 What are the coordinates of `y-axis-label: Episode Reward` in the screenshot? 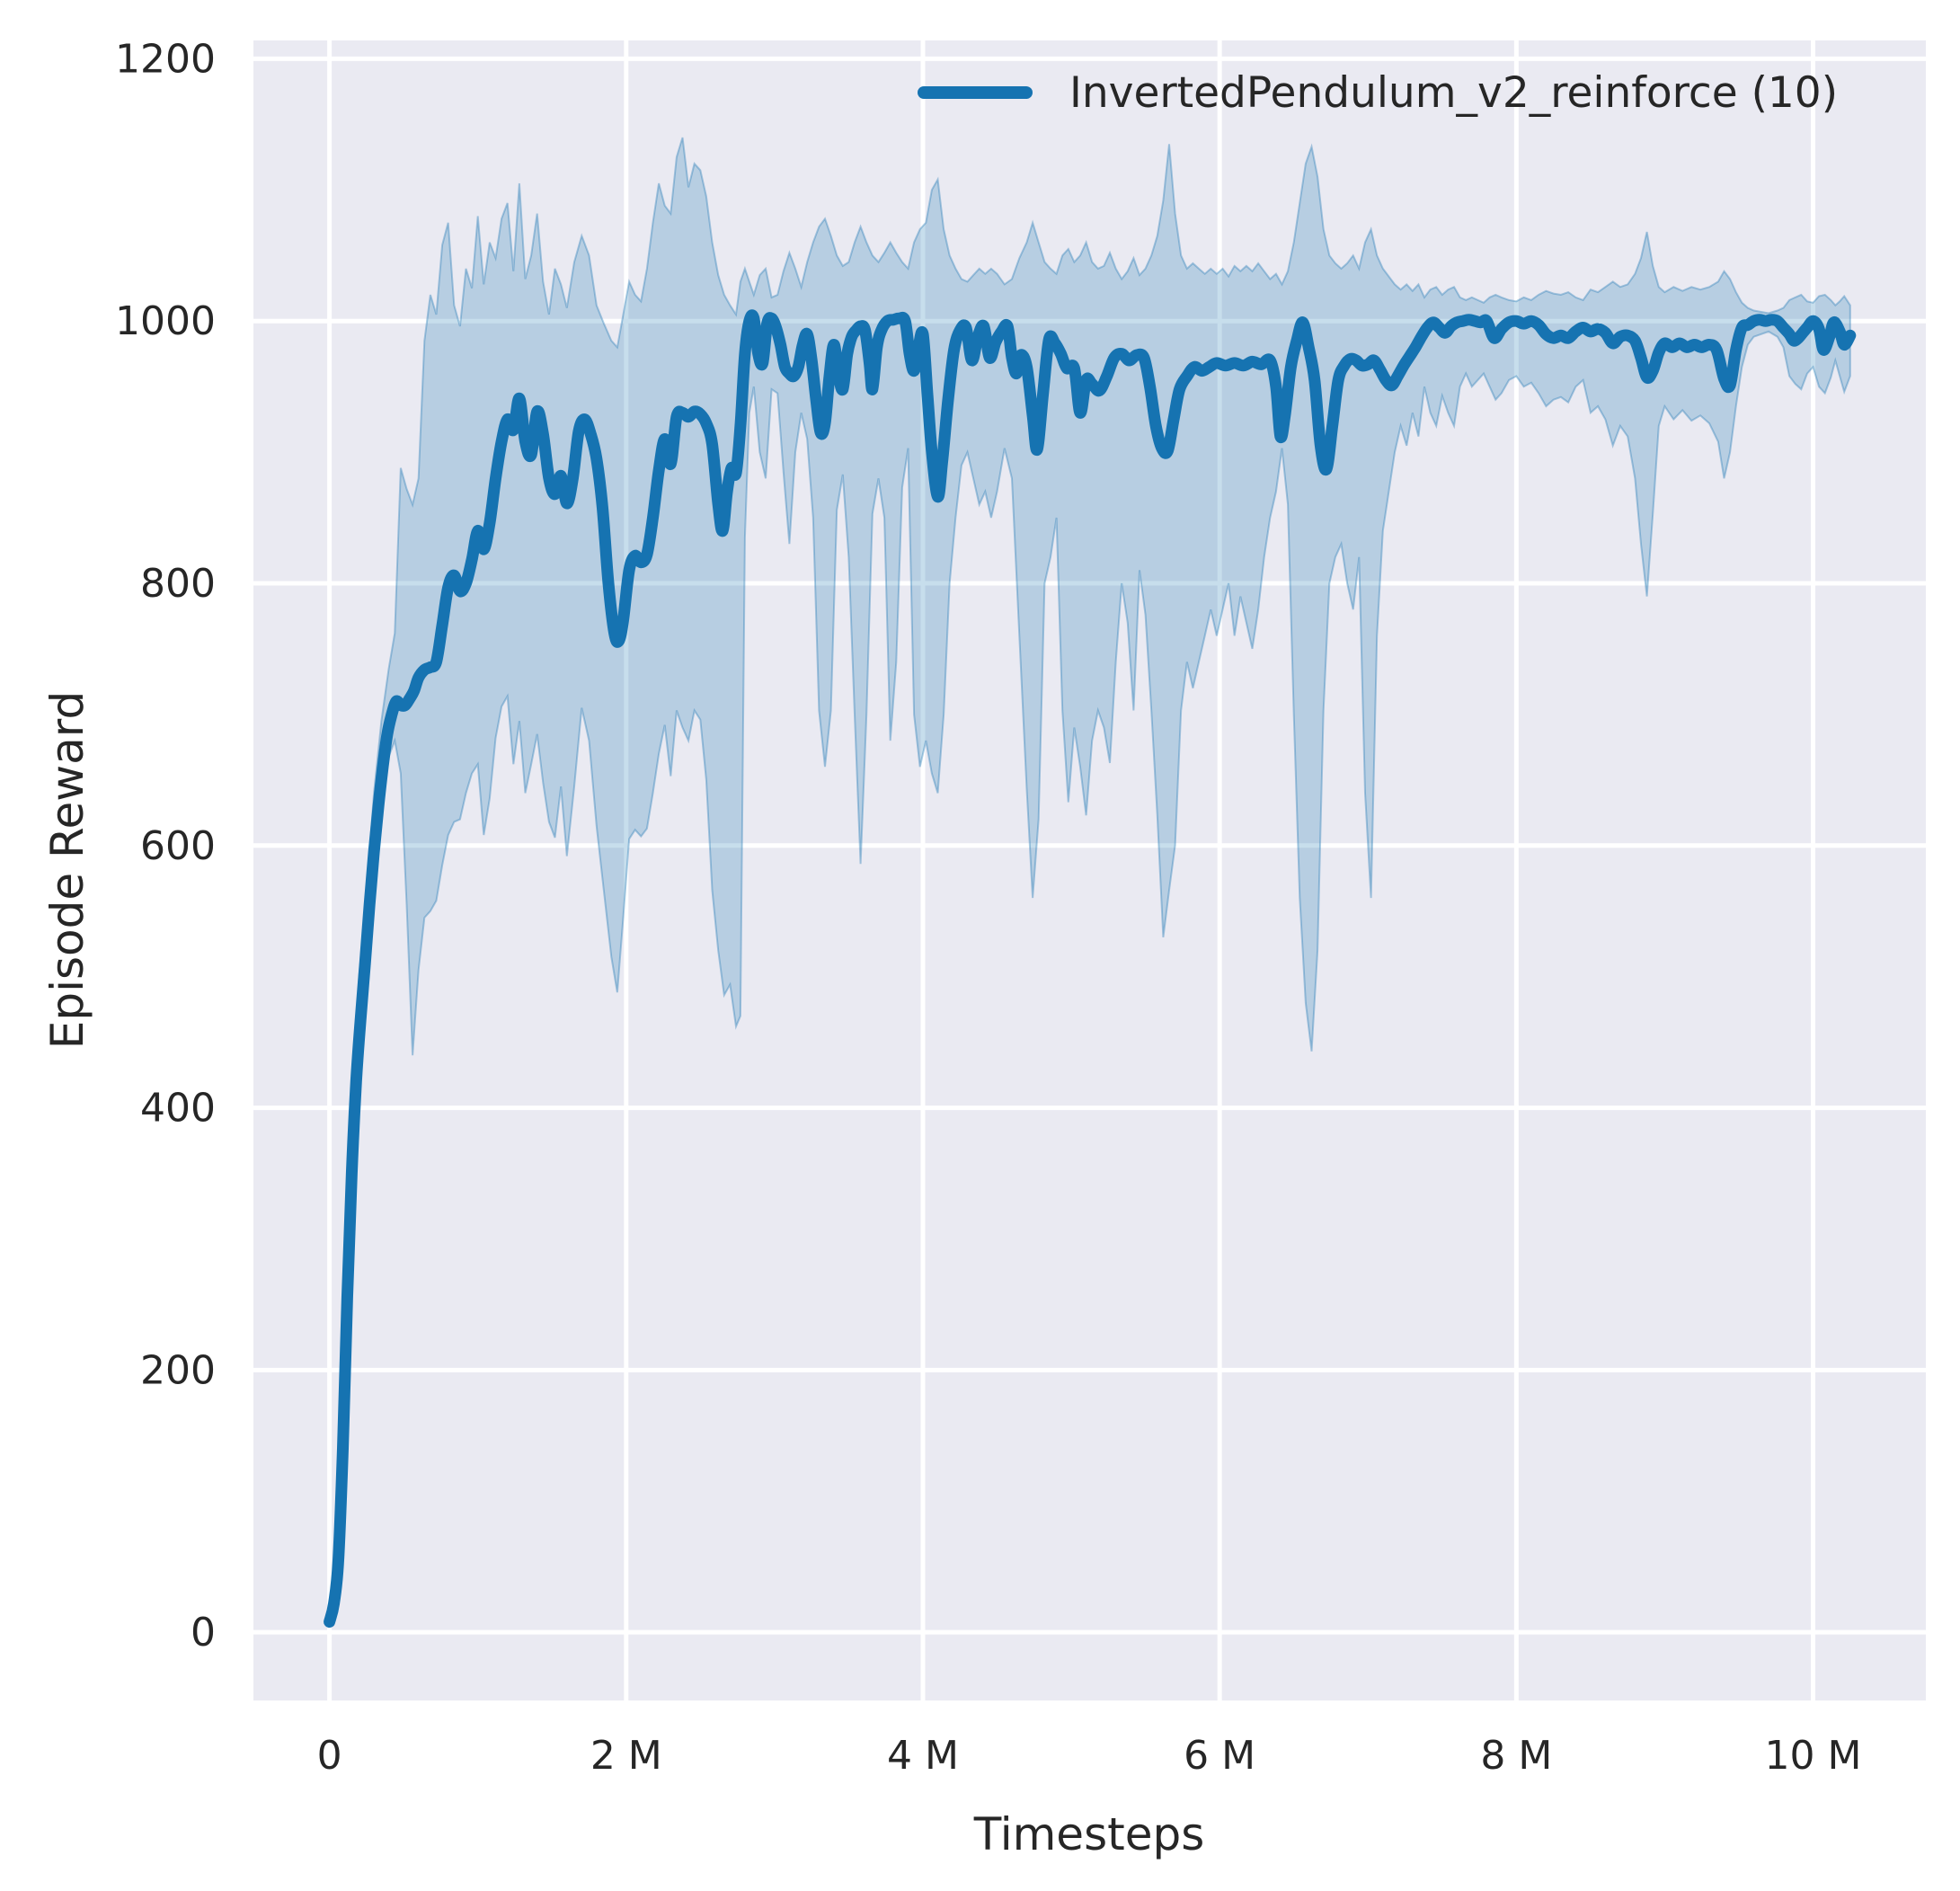 It's located at (67, 870).